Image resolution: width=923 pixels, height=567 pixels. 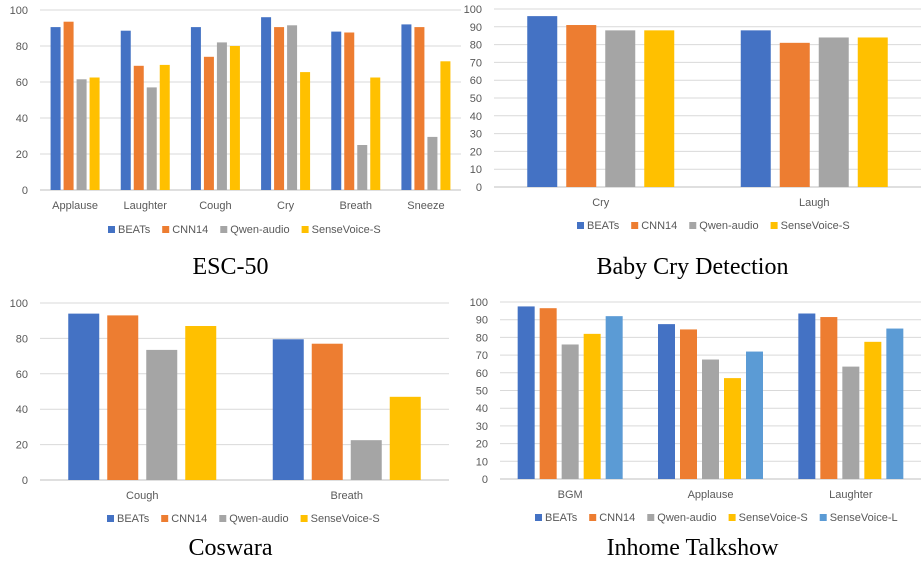 I want to click on caption-inhome-talkshow: Inhome Talkshow, so click(x=692, y=548).